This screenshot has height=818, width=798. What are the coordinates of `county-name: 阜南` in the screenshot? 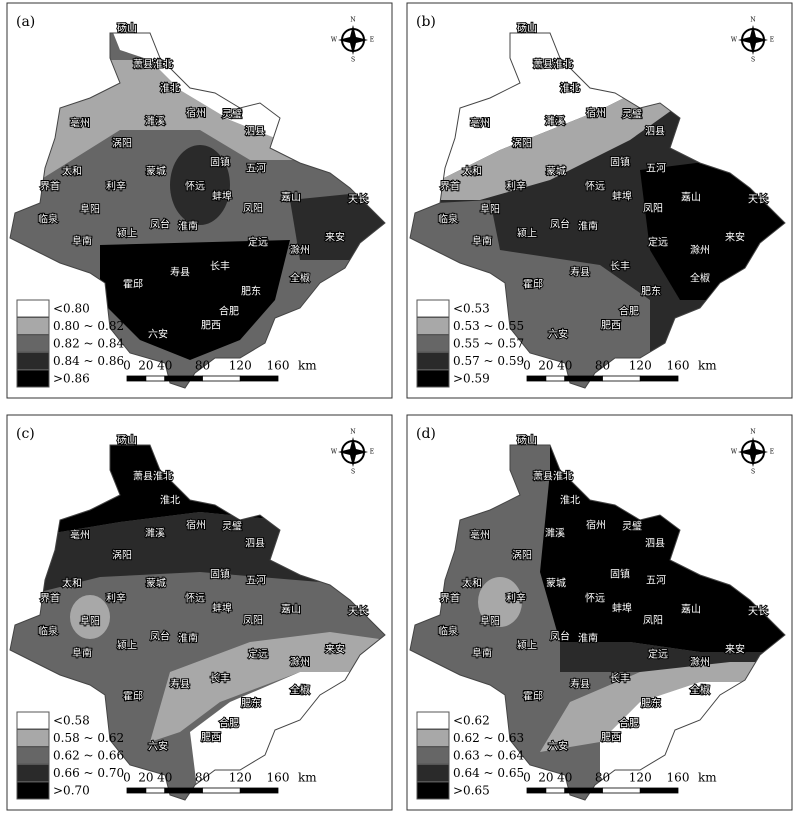 It's located at (82, 241).